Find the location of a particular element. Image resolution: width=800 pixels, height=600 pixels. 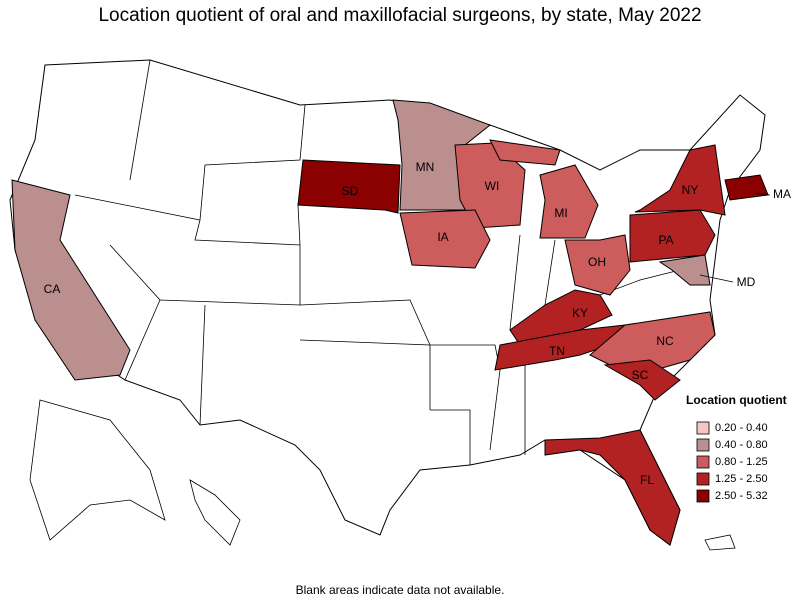

state-ia is located at coordinates (445, 239).